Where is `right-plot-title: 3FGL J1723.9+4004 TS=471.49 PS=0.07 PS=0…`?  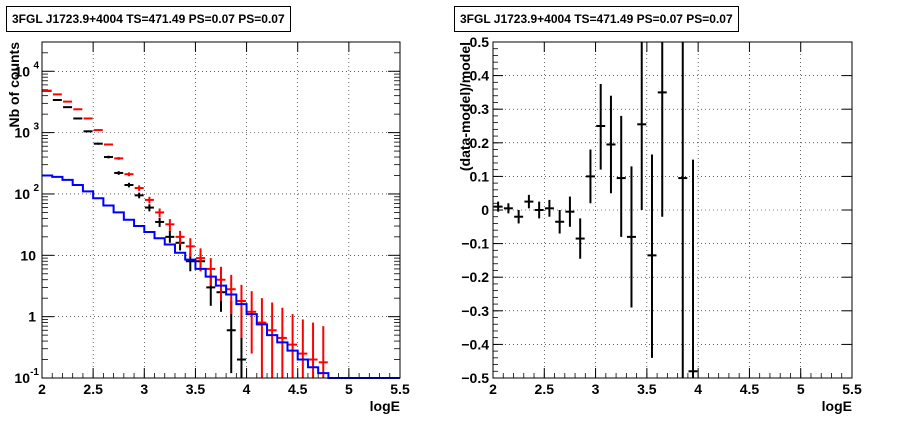
right-plot-title: 3FGL J1723.9+4004 TS=471.49 PS=0.07 PS=0… is located at coordinates (596, 19).